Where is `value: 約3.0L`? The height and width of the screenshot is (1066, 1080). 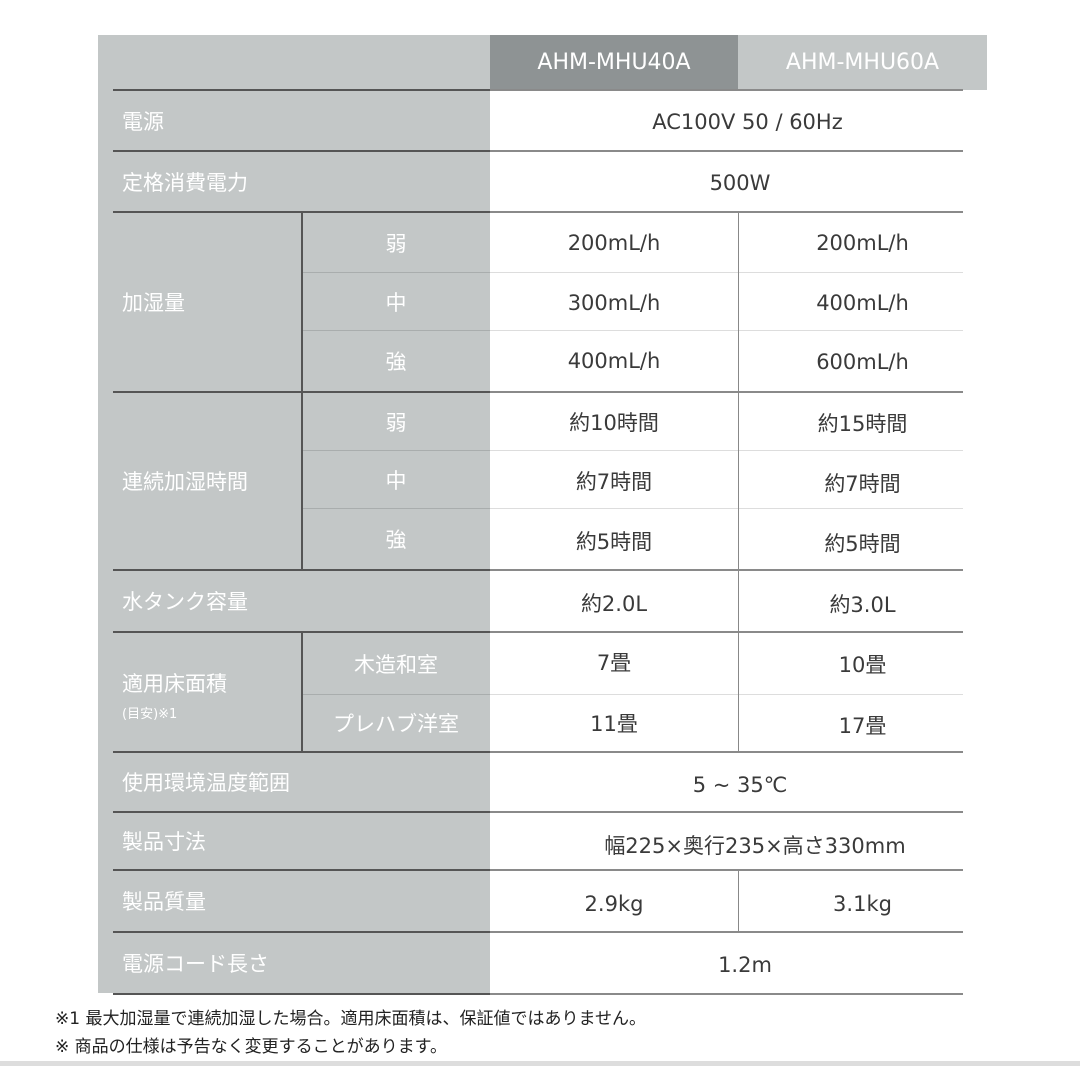
value: 約3.0L is located at coordinates (862, 605).